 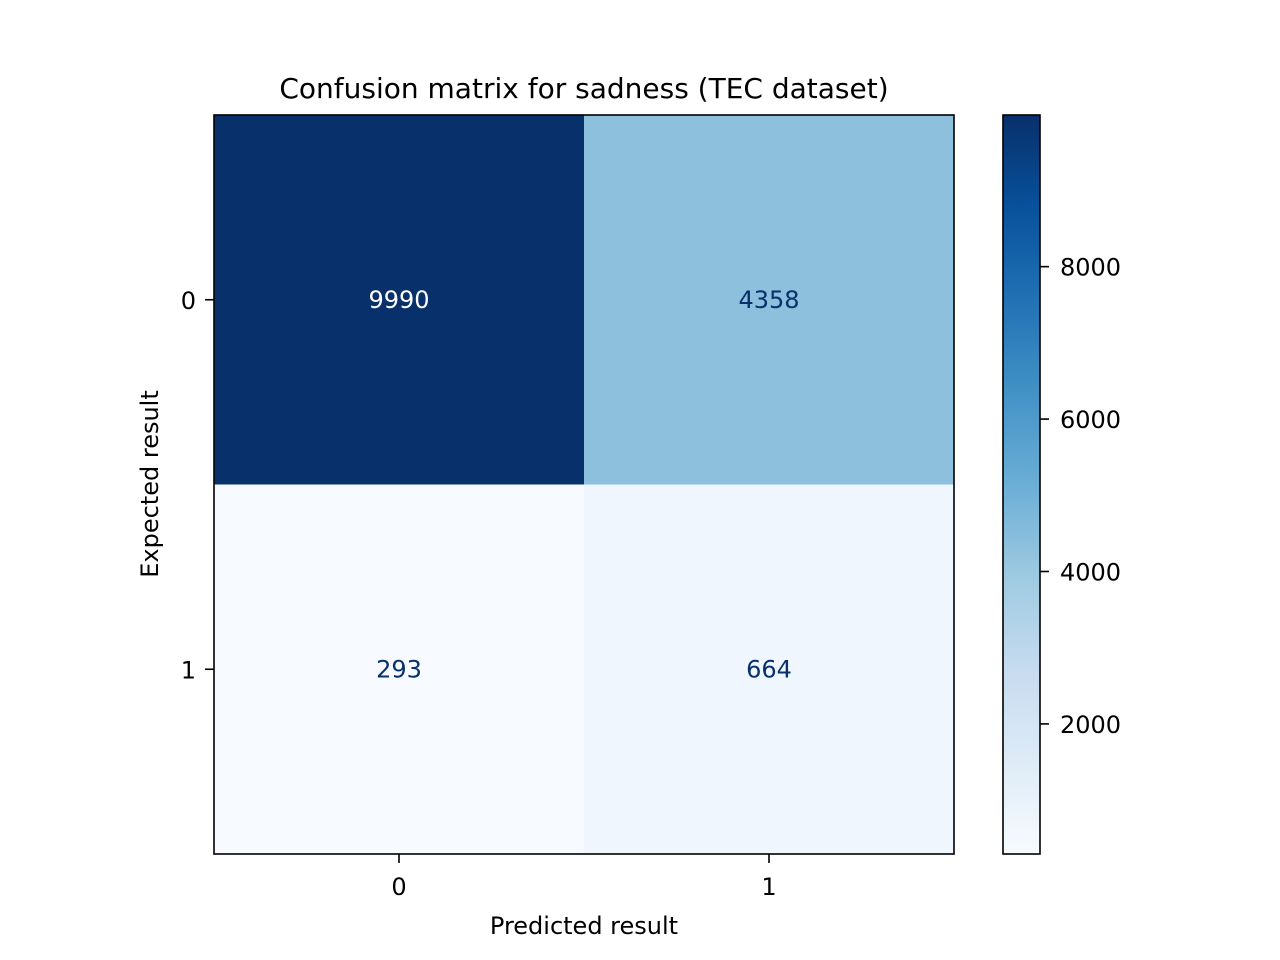 I want to click on x-tick-label: 1, so click(x=768, y=887).